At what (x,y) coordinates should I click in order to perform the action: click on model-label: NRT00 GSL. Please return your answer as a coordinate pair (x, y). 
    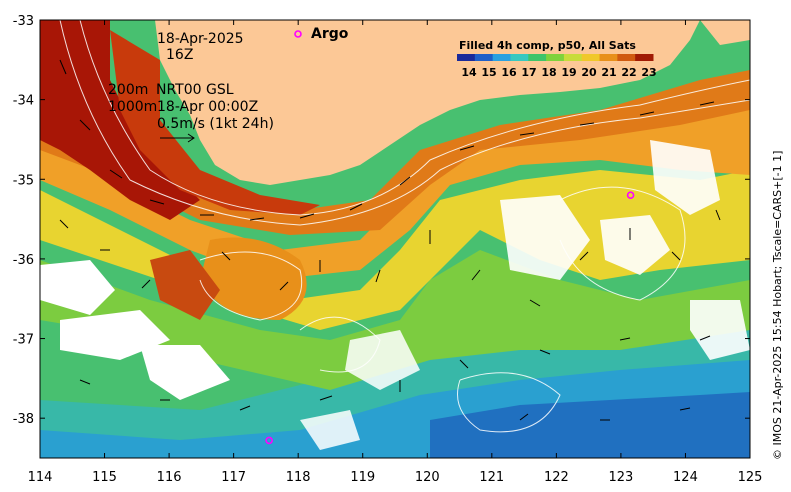
    Looking at the image, I should click on (195, 90).